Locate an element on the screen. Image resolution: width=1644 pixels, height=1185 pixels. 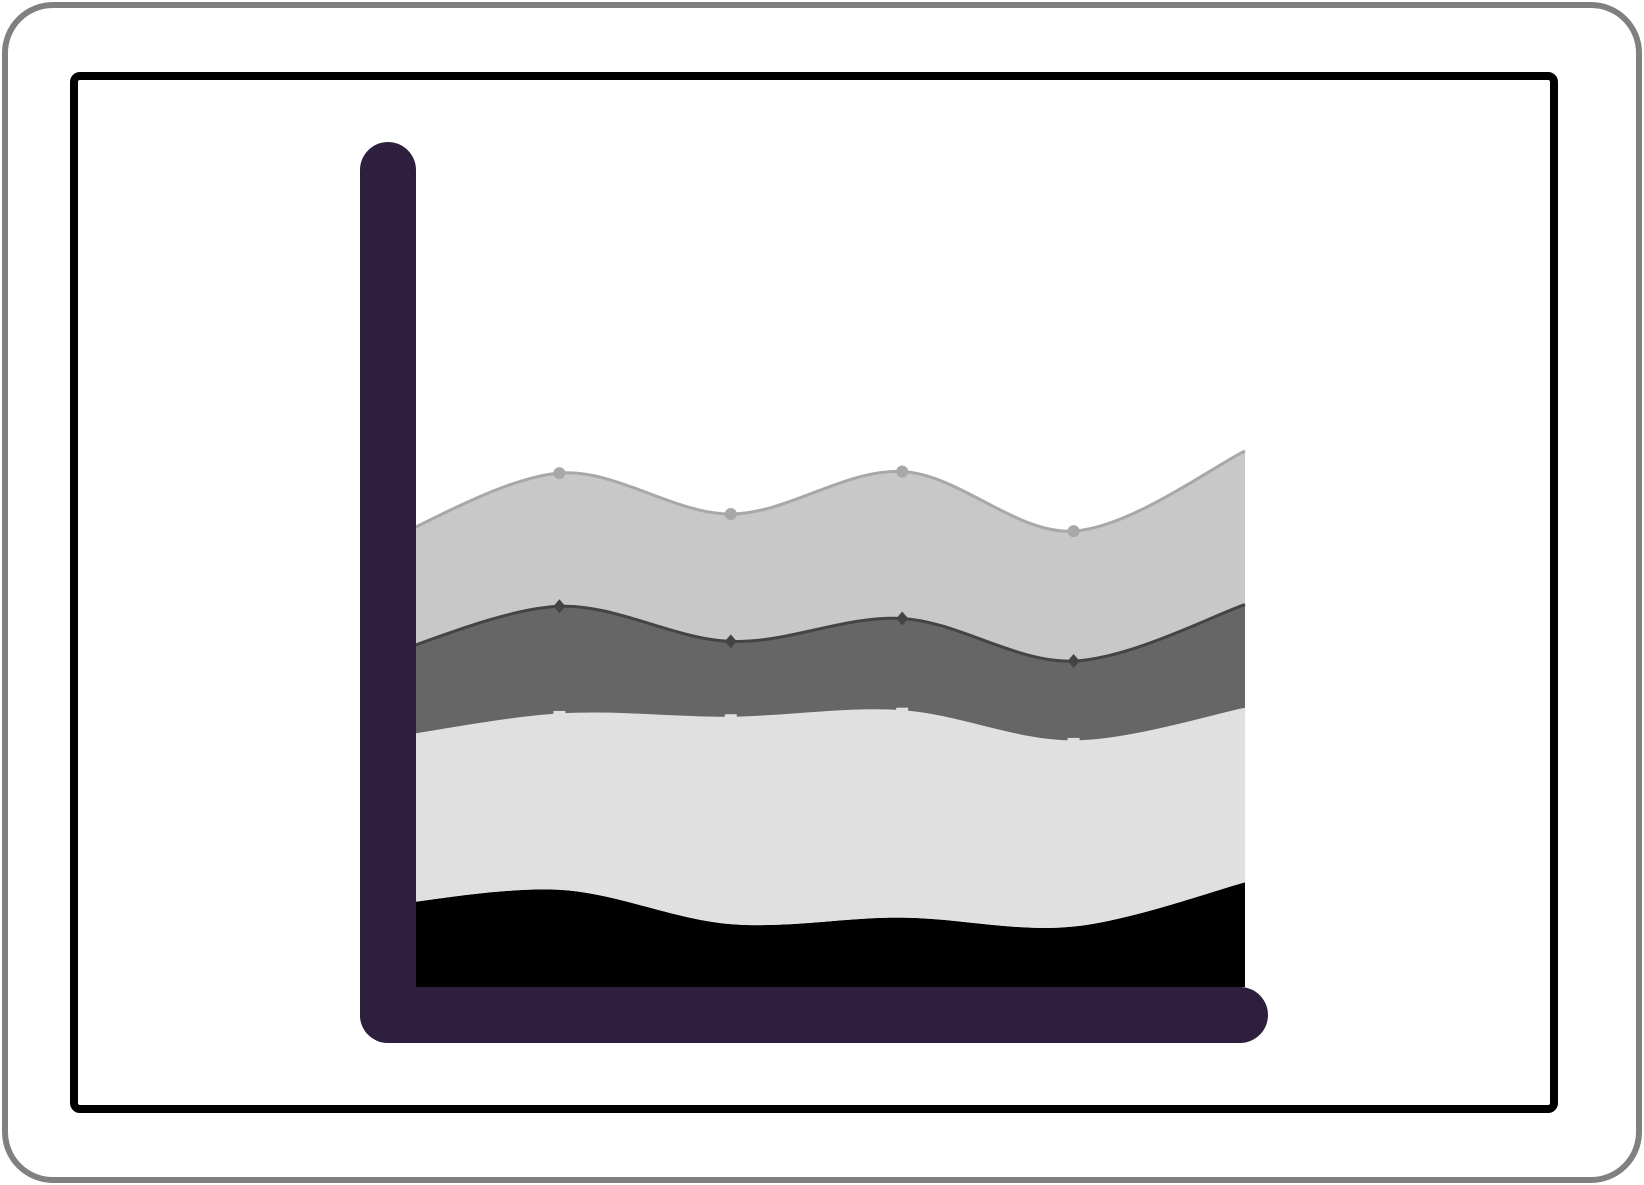
series-3-line is located at coordinates (816, 633).